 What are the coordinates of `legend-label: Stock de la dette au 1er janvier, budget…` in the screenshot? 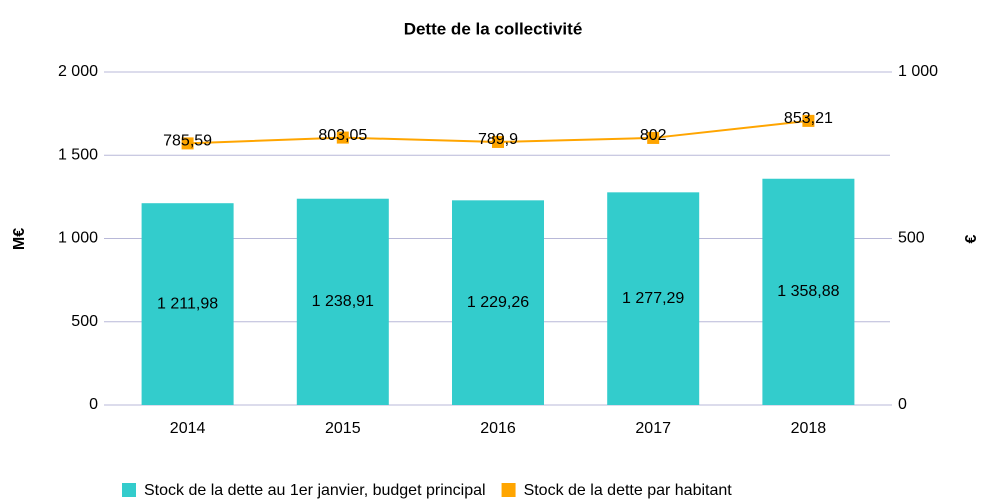 It's located at (315, 490).